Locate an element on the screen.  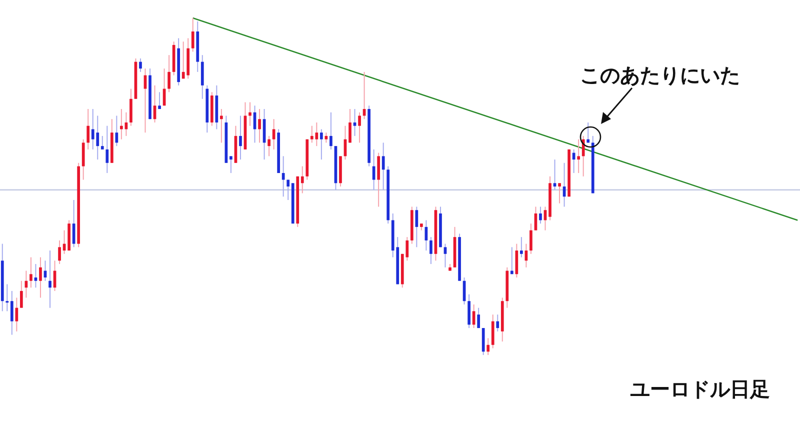
text: ユーロドル日足 is located at coordinates (700, 389).